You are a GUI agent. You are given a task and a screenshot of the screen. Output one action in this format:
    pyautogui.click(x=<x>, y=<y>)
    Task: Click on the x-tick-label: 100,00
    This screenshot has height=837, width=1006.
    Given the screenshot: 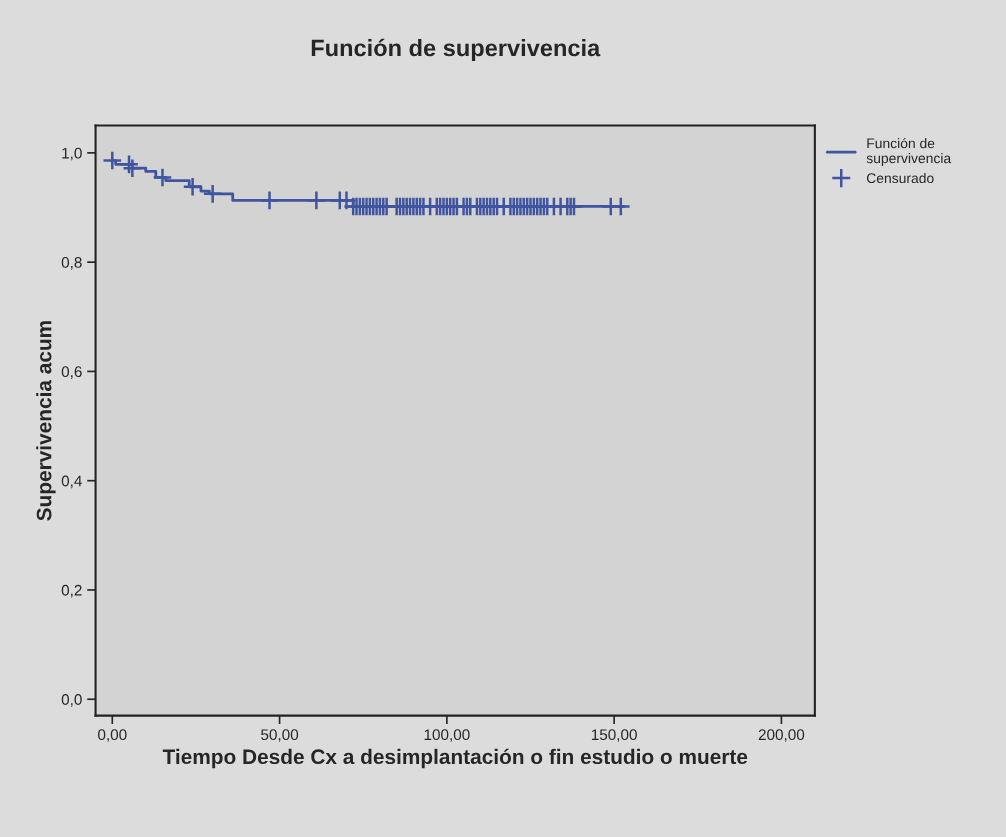 What is the action you would take?
    pyautogui.click(x=447, y=735)
    